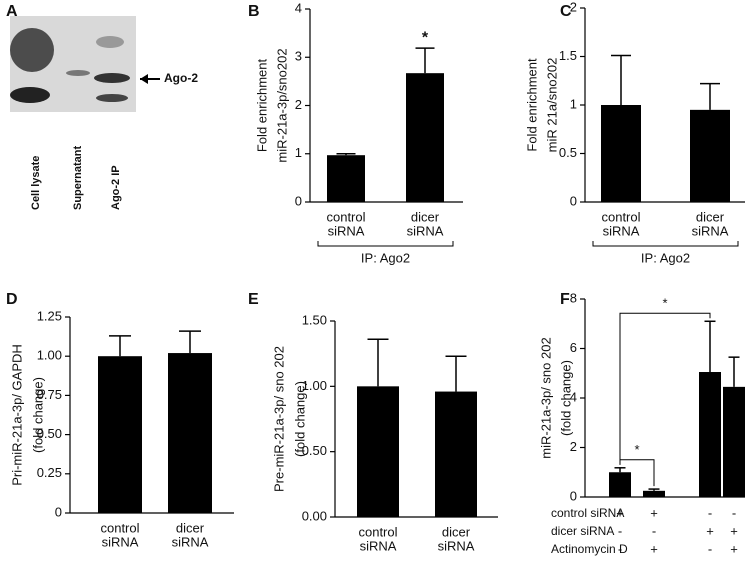 This screenshot has width=745, height=561. Describe the element at coordinates (253, 299) in the screenshot. I see `panel-letter: E` at that location.